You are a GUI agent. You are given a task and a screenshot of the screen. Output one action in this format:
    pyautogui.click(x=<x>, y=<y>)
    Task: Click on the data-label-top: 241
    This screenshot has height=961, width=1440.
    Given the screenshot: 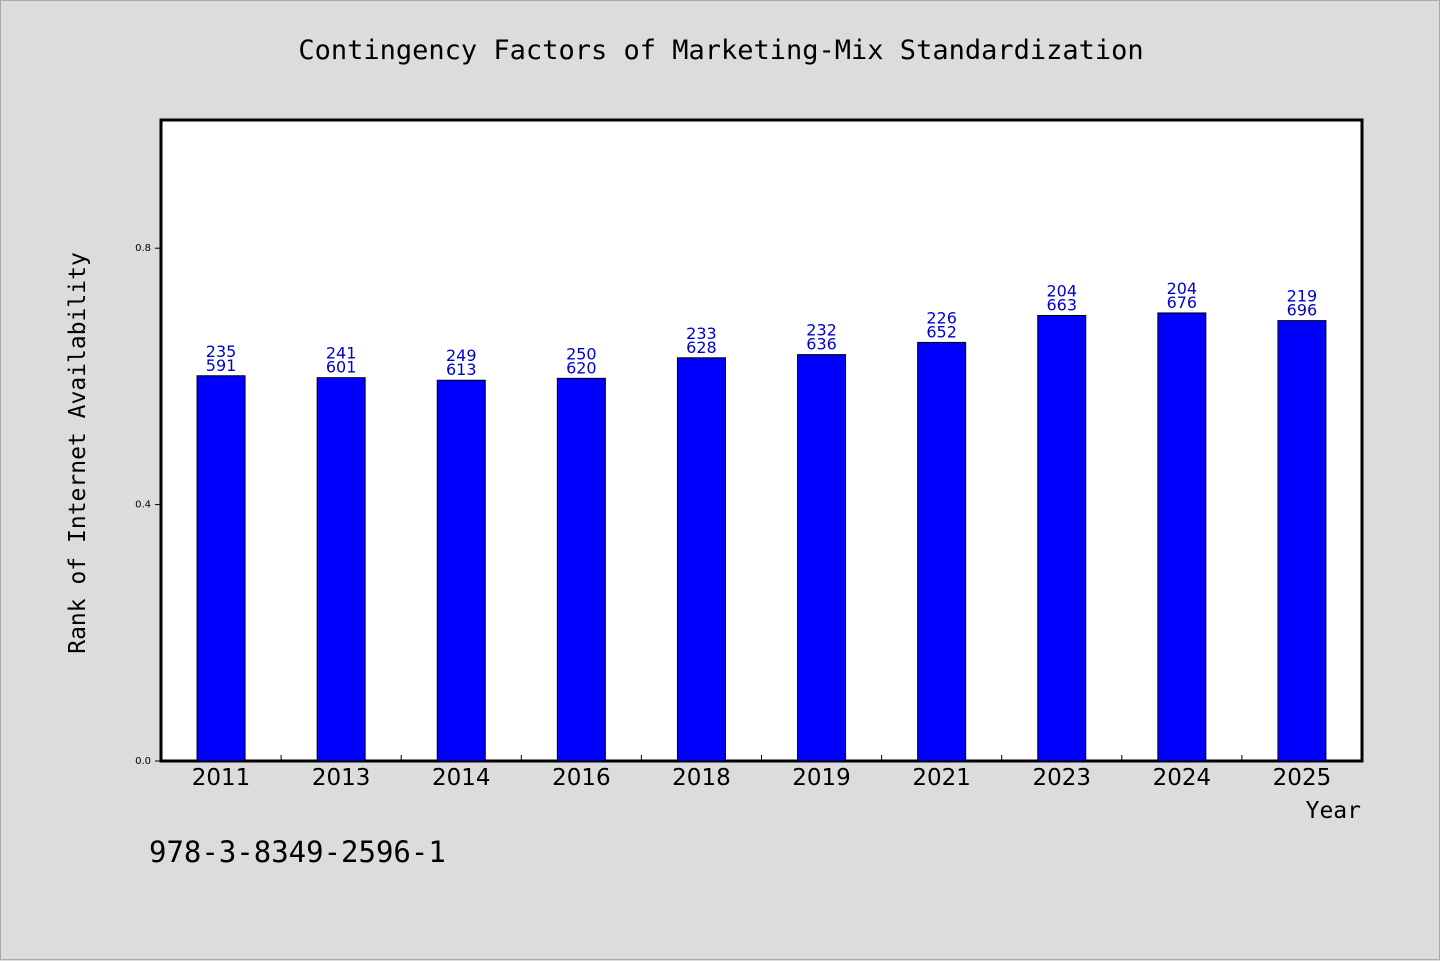 What is the action you would take?
    pyautogui.click(x=341, y=353)
    